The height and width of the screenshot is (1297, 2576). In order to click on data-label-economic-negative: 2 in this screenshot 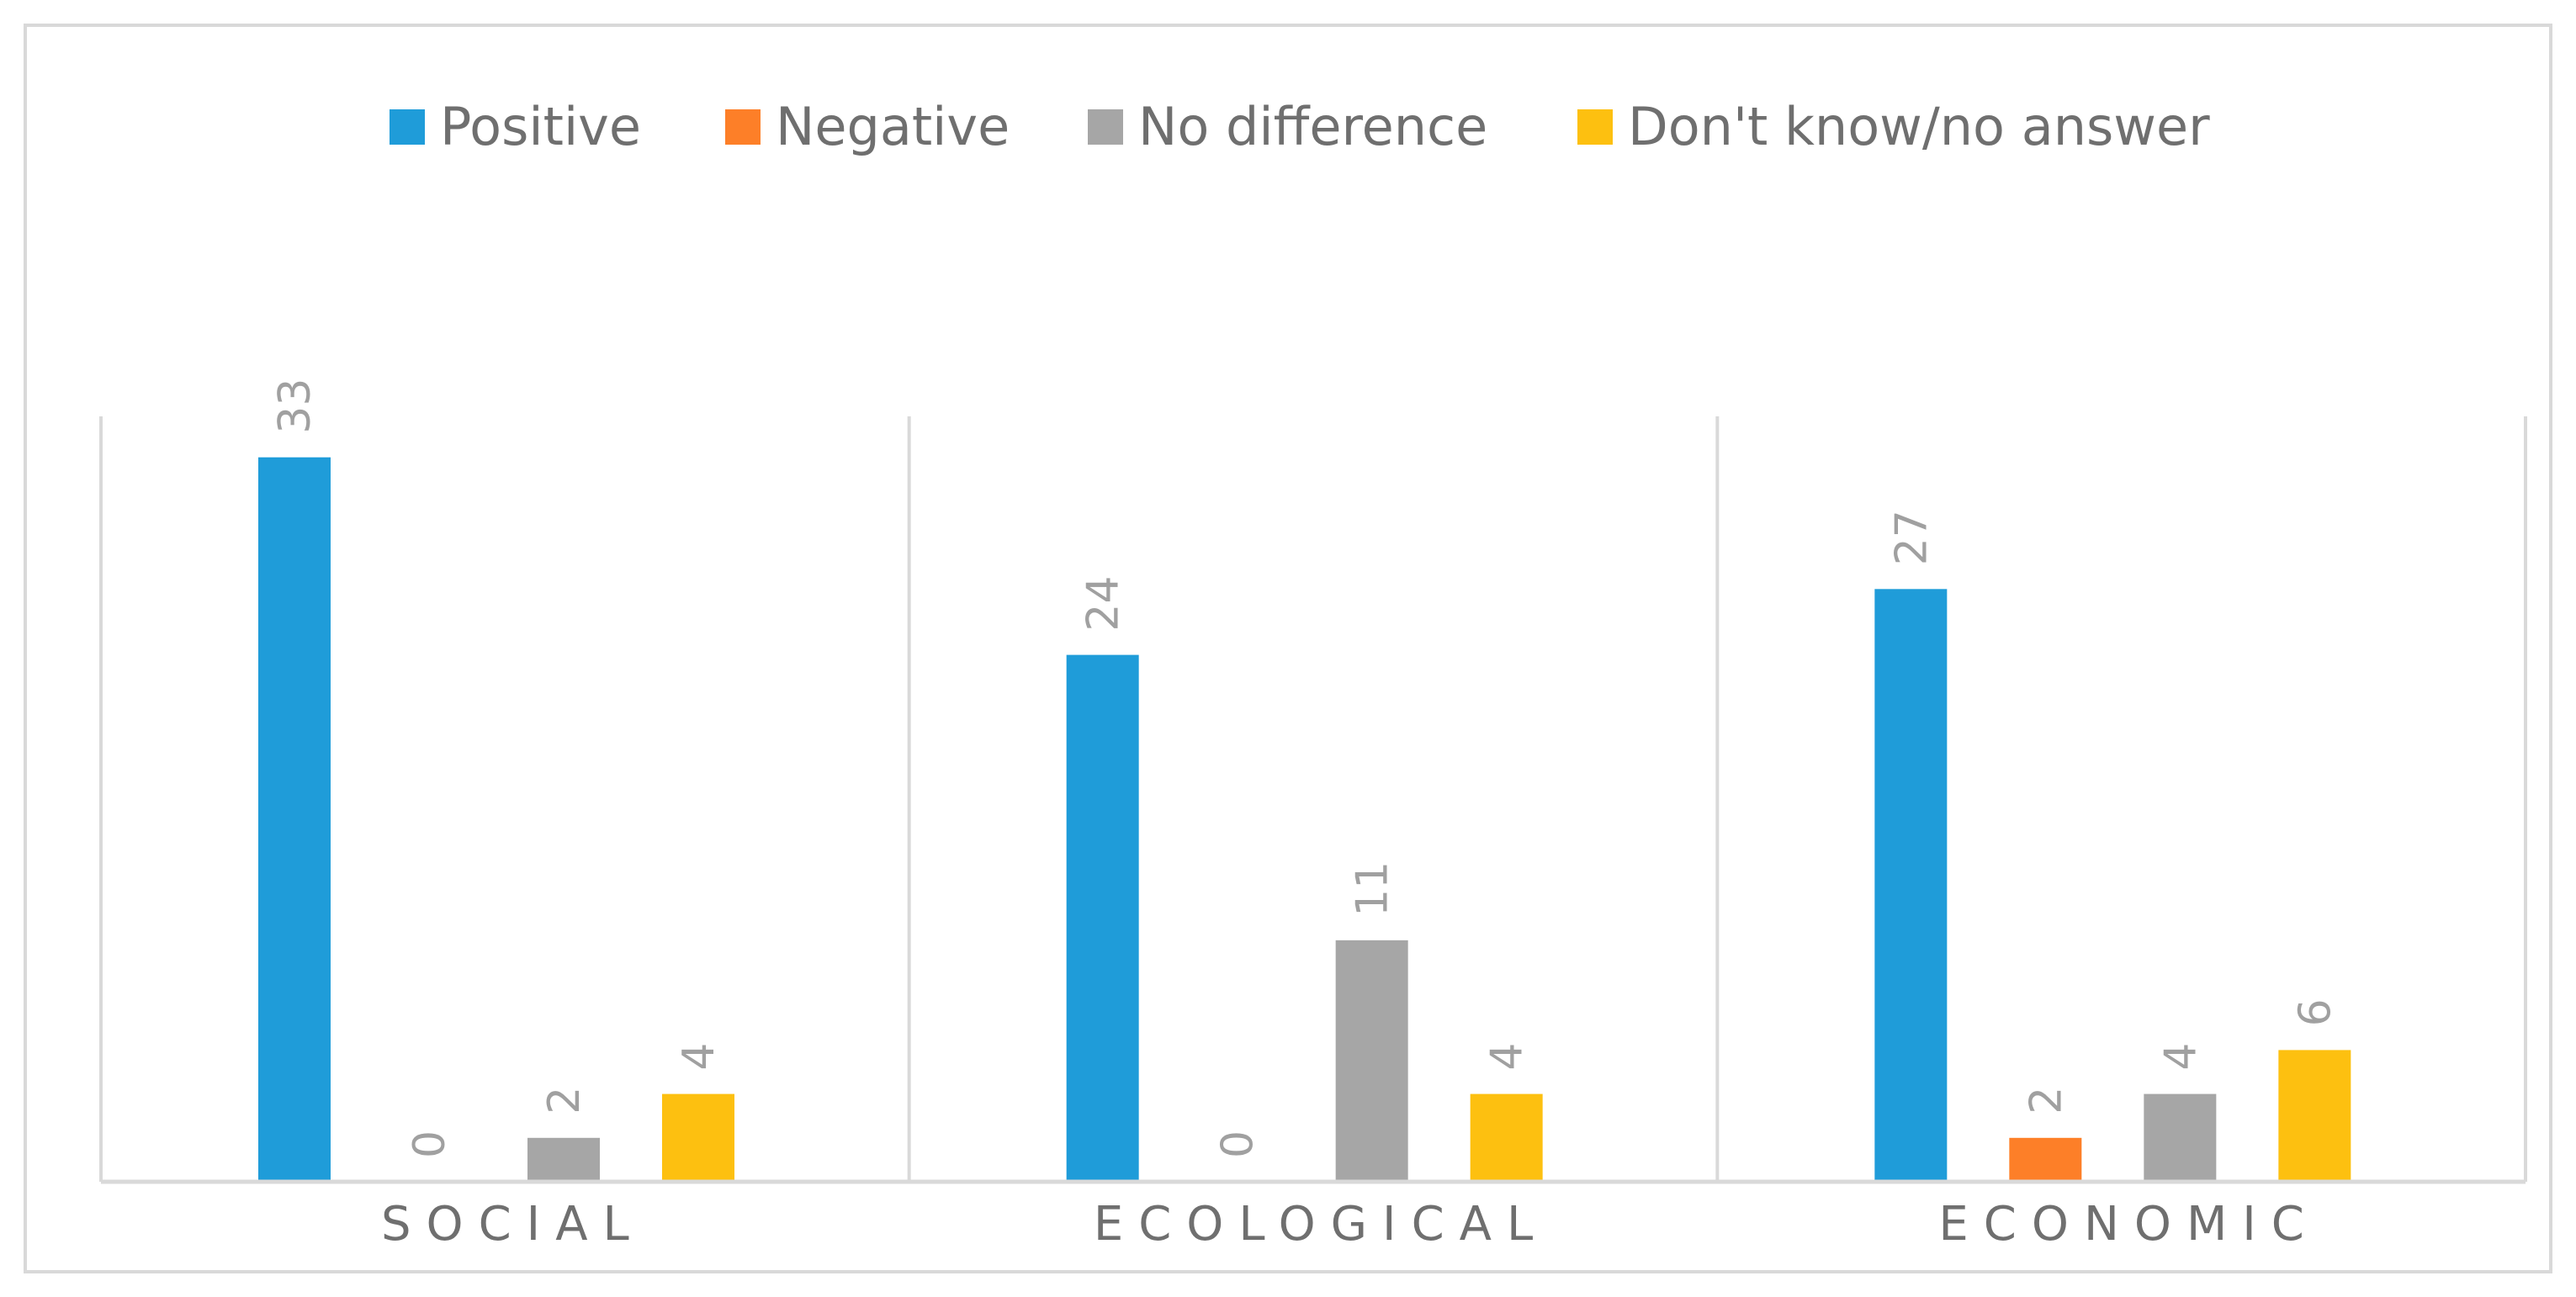, I will do `click(2046, 1100)`.